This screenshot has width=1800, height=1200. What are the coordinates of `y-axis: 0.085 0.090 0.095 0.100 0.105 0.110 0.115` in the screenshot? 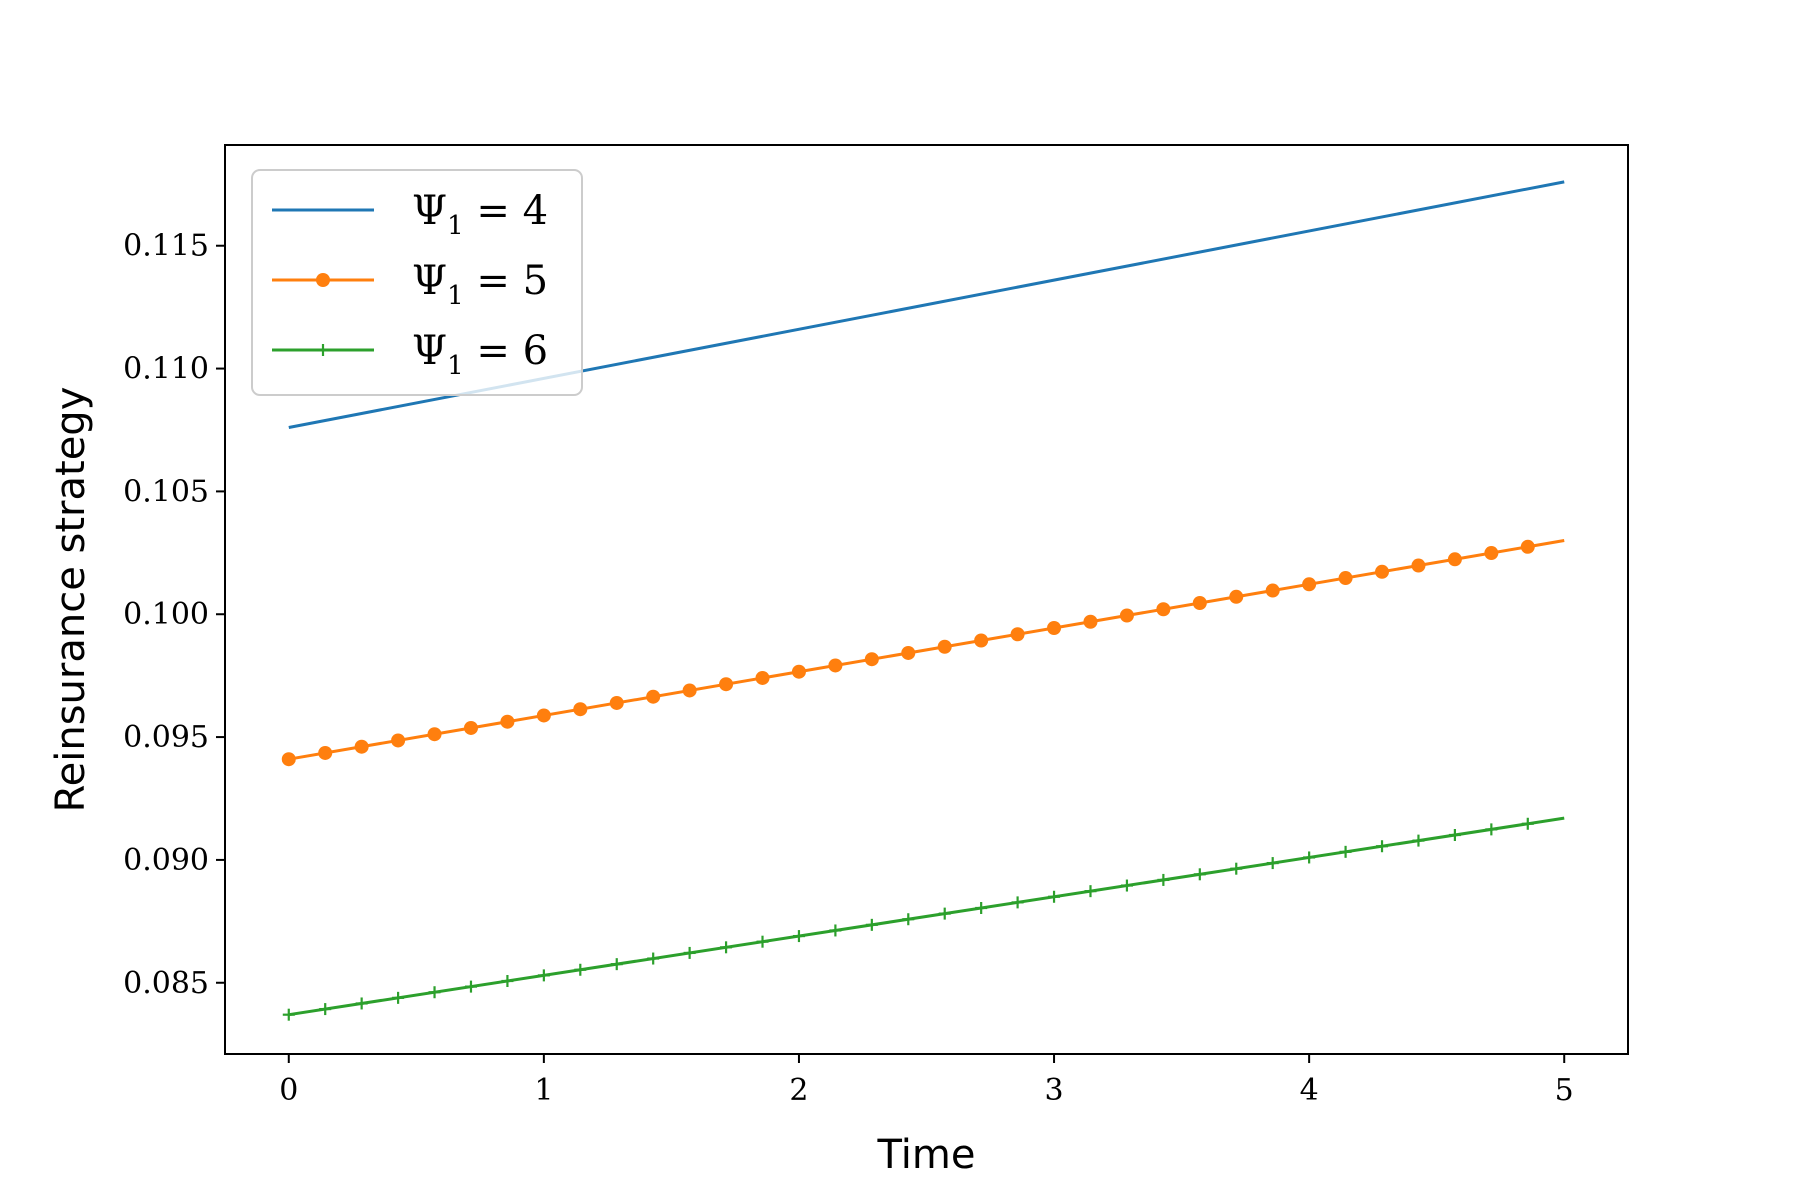 It's located at (174, 615).